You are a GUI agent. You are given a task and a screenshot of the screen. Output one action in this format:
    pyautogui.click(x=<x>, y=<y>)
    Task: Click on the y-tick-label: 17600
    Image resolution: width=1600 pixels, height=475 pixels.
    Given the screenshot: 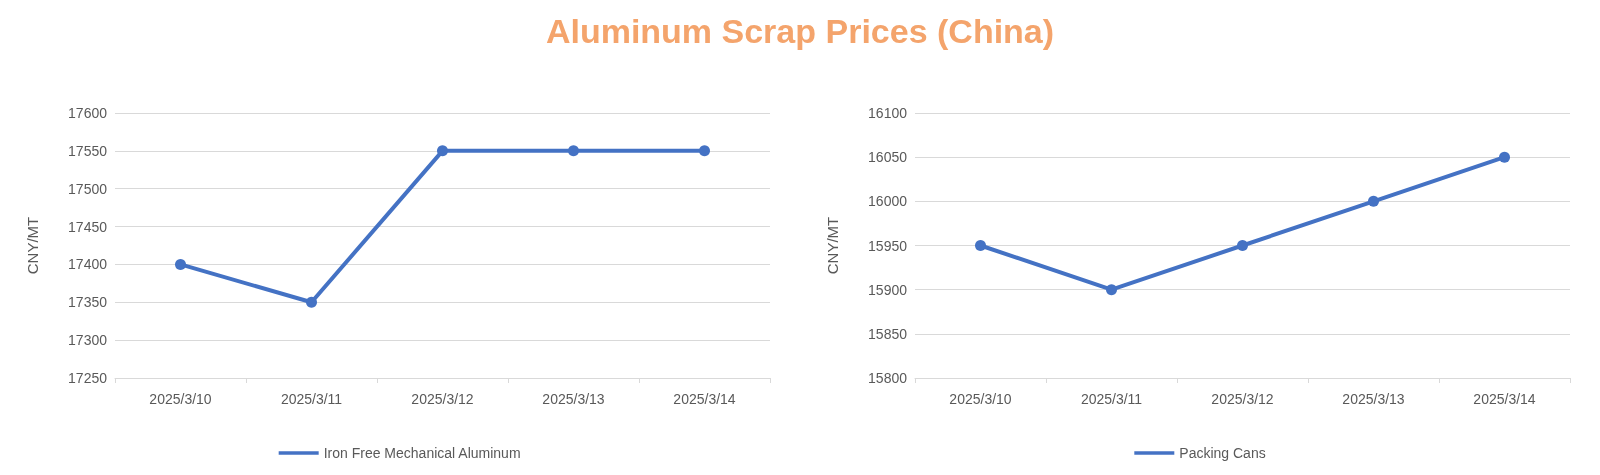 What is the action you would take?
    pyautogui.click(x=88, y=113)
    